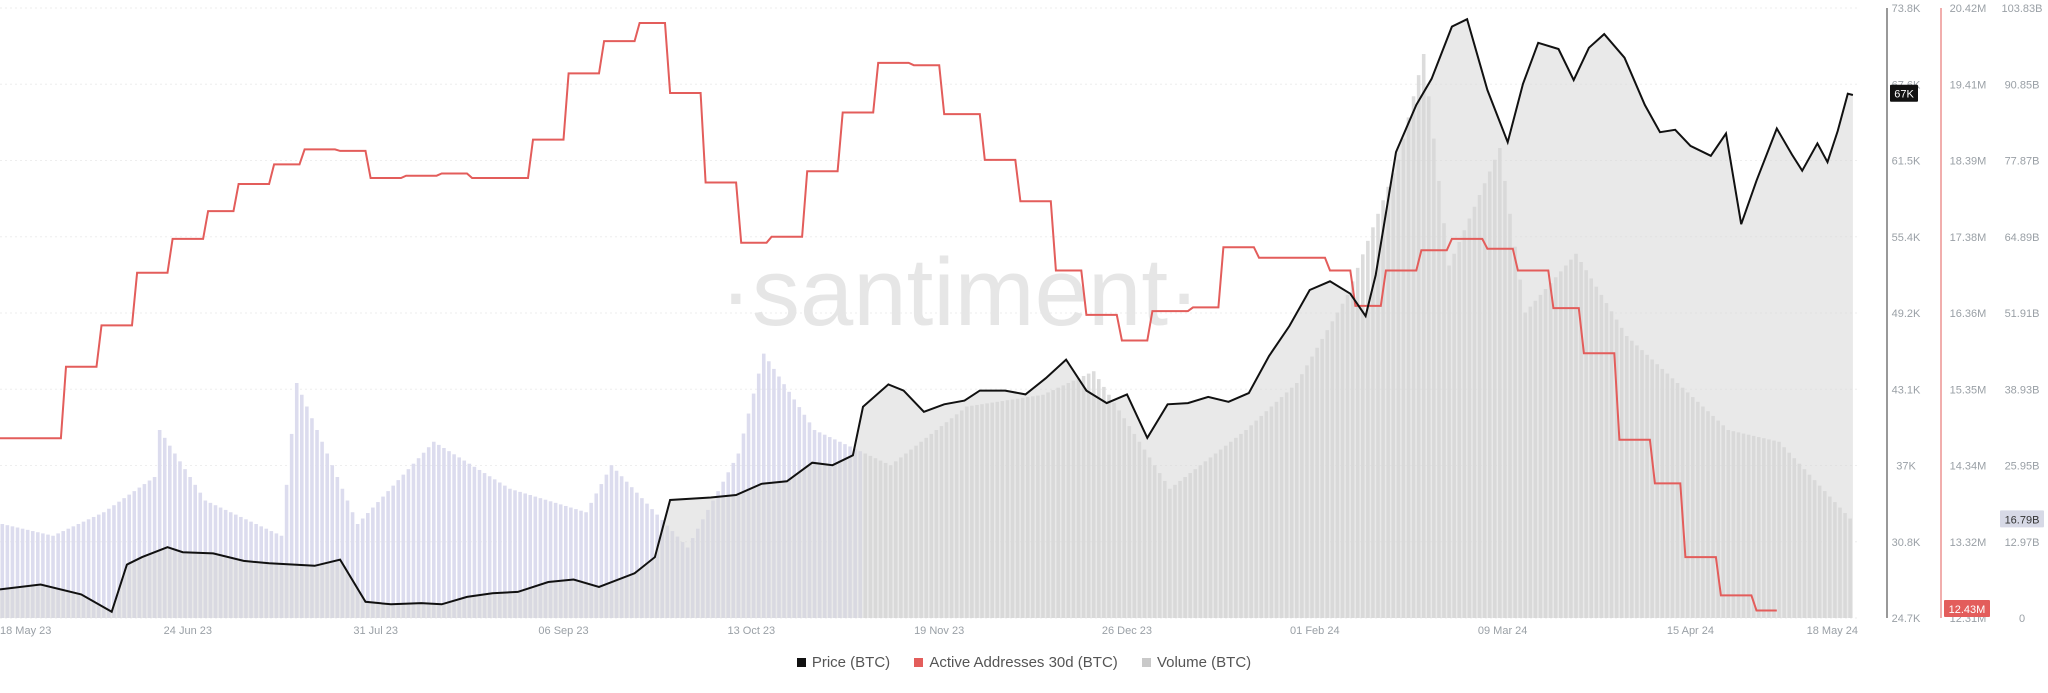 The height and width of the screenshot is (693, 2048). I want to click on legend-item-price: Price (BTC), so click(843, 662).